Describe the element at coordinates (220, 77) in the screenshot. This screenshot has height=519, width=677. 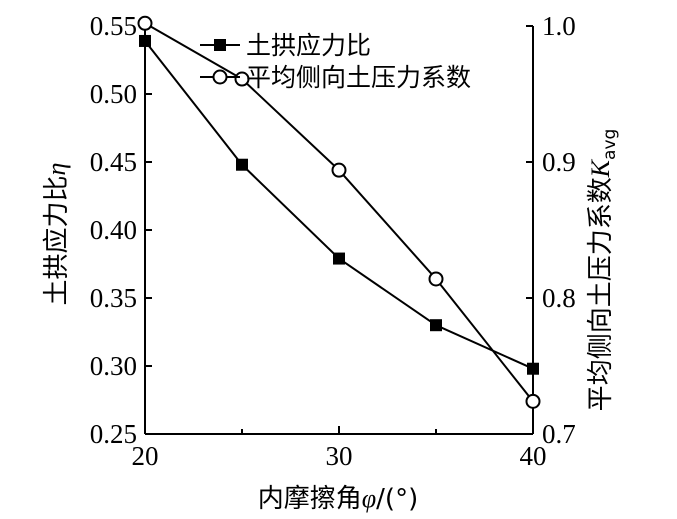
I see `legend-marker-open-circle` at that location.